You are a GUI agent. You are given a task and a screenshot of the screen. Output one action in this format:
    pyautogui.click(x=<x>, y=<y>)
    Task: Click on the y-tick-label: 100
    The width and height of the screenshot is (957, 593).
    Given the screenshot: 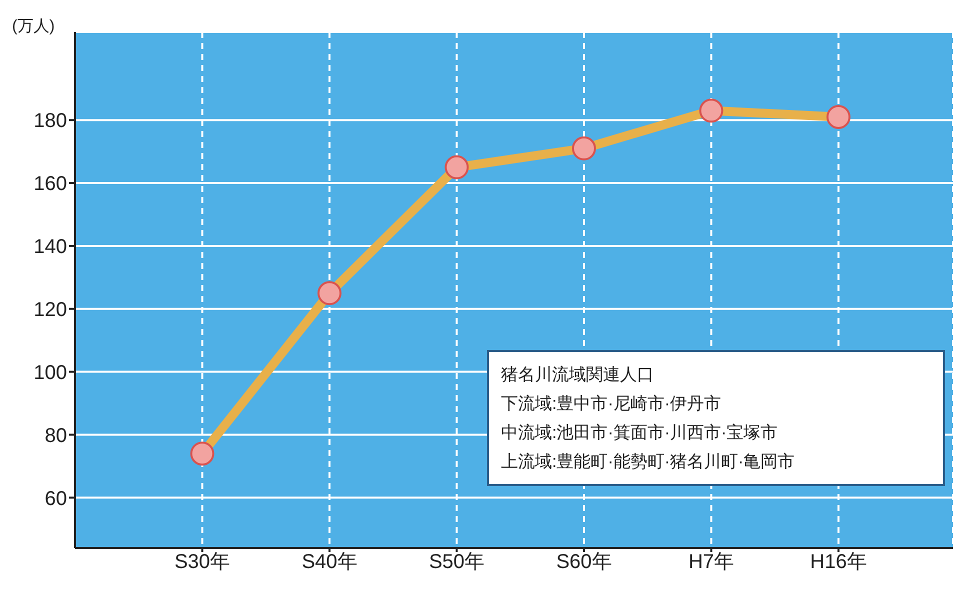 What is the action you would take?
    pyautogui.click(x=50, y=373)
    